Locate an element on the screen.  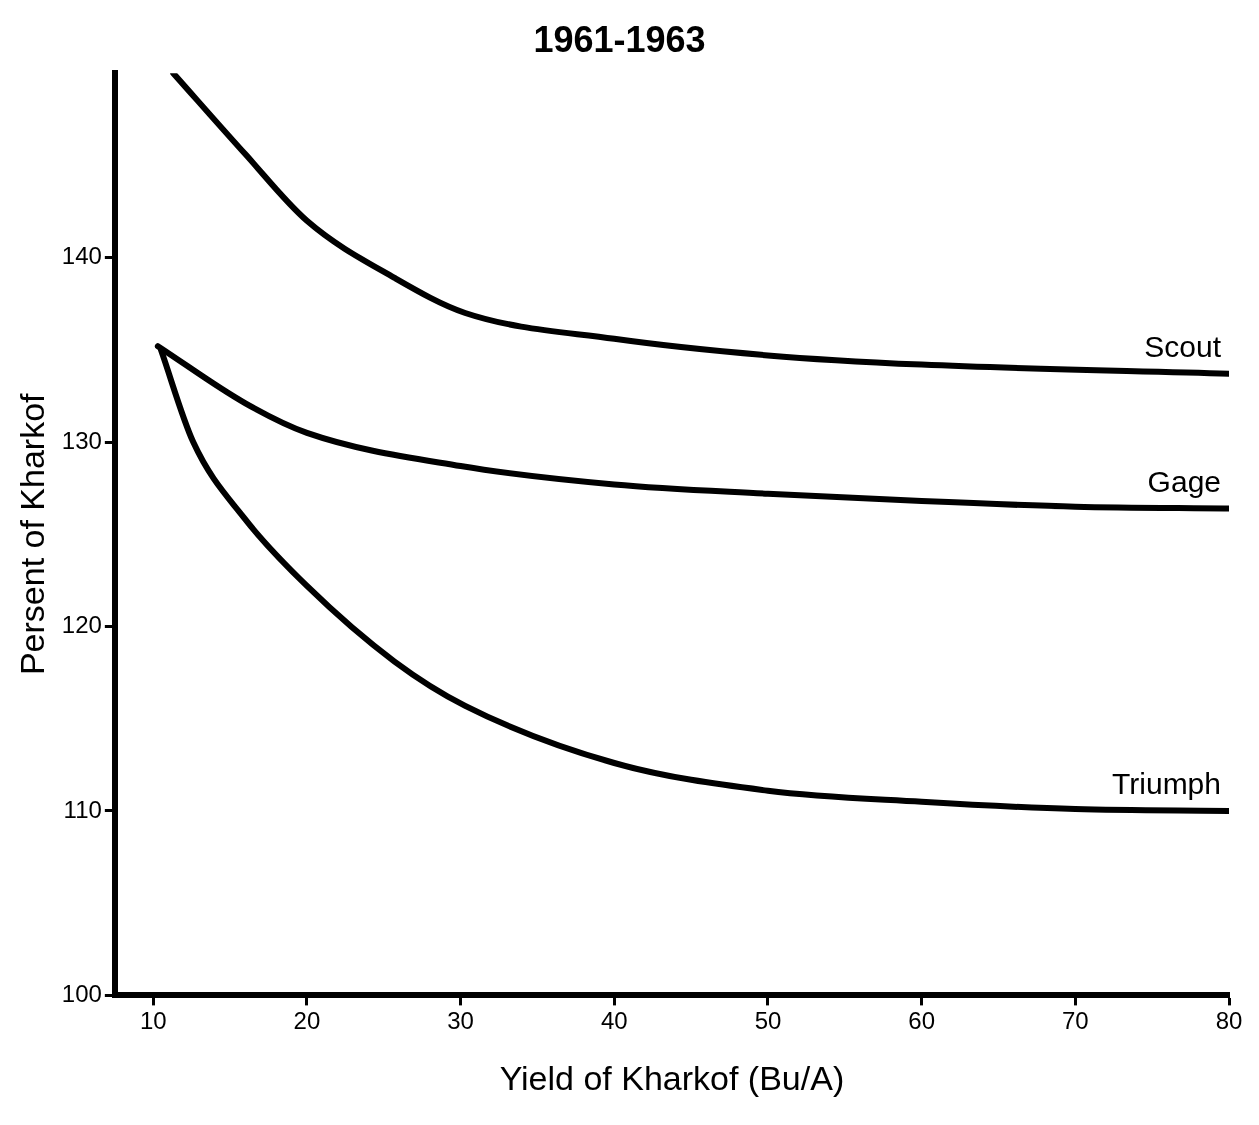
x-tick-label: 70 is located at coordinates (1075, 1021).